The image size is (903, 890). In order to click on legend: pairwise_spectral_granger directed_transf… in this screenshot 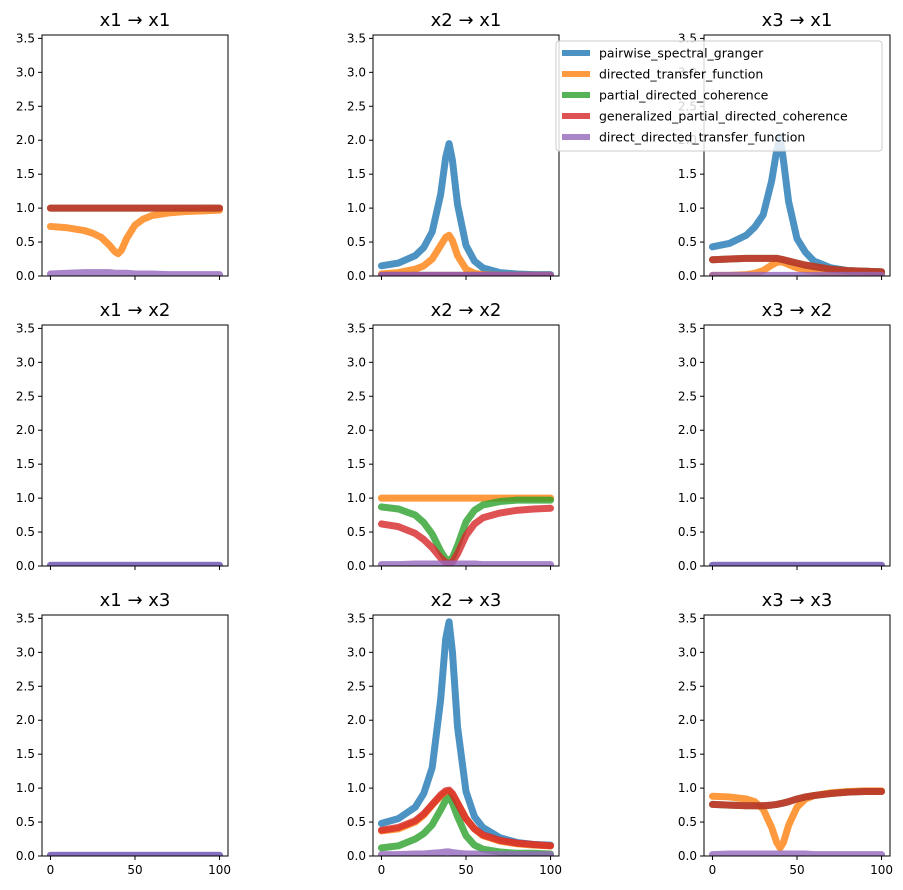, I will do `click(719, 96)`.